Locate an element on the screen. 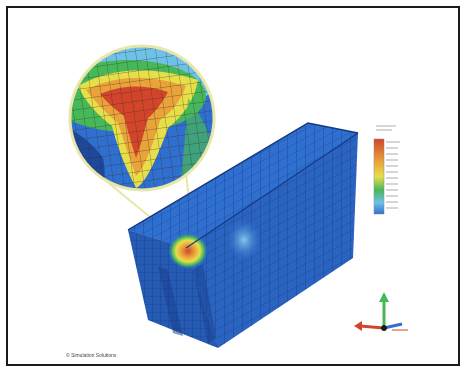 The image size is (468, 372). axis-triad is located at coordinates (381, 311).